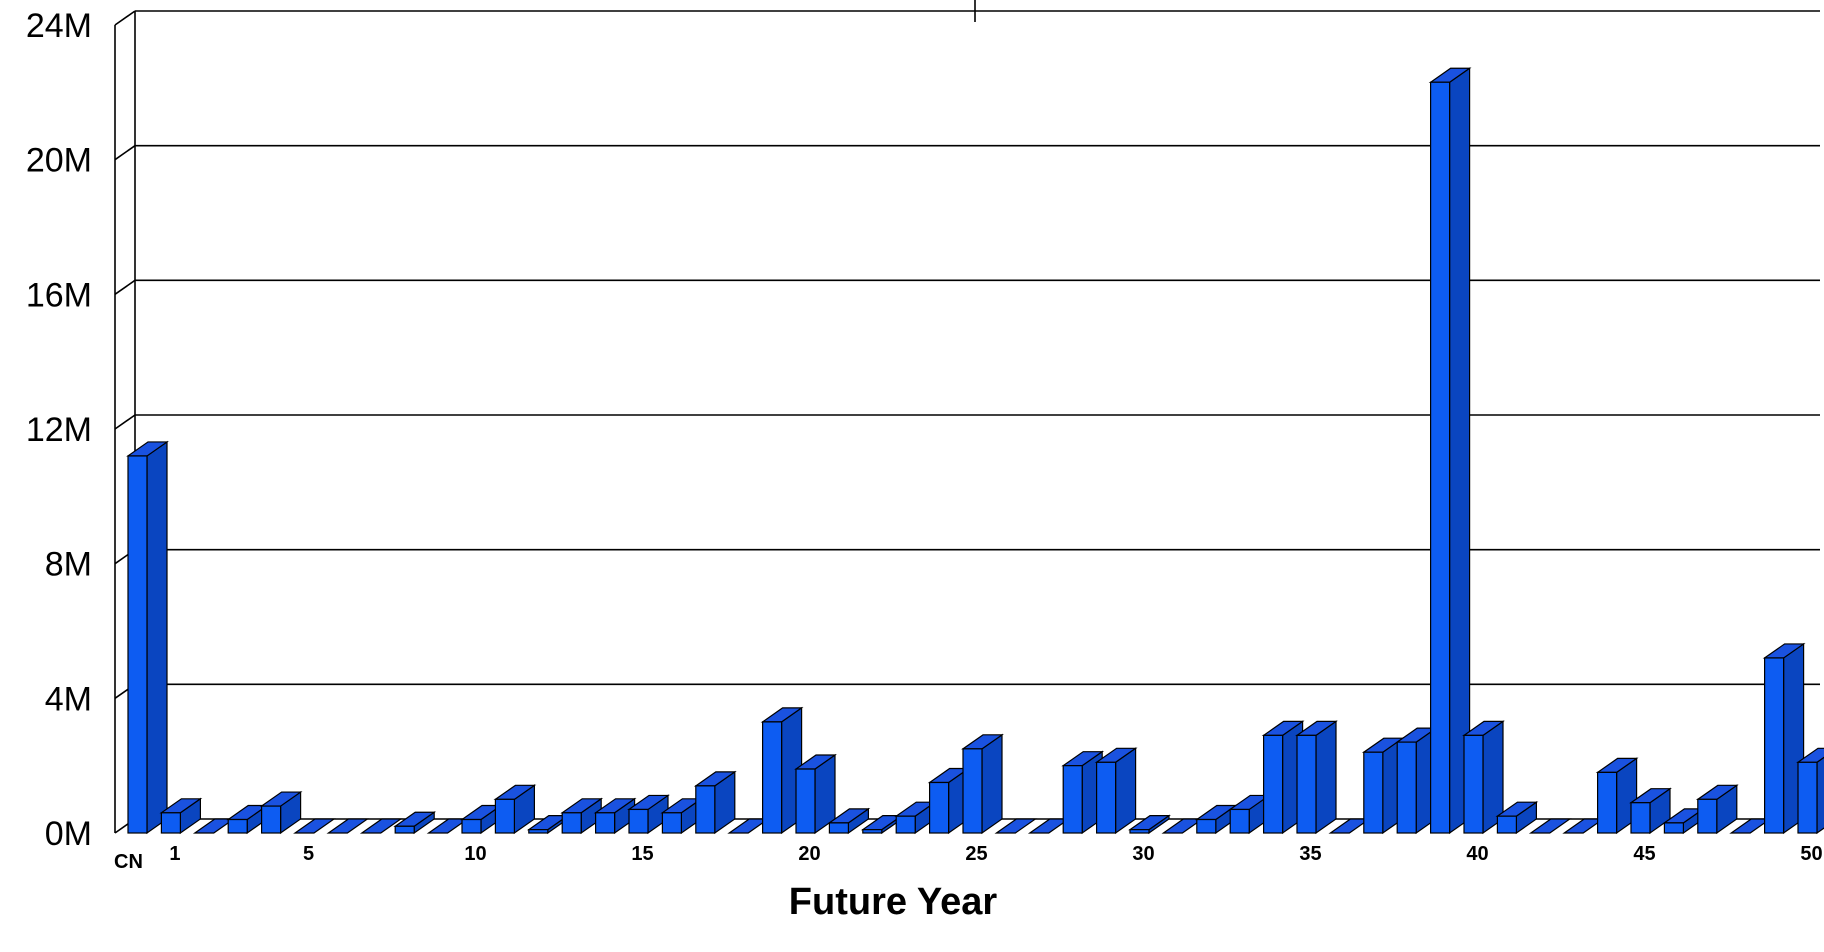 The width and height of the screenshot is (1824, 952). I want to click on x-tick-label: 5, so click(308, 854).